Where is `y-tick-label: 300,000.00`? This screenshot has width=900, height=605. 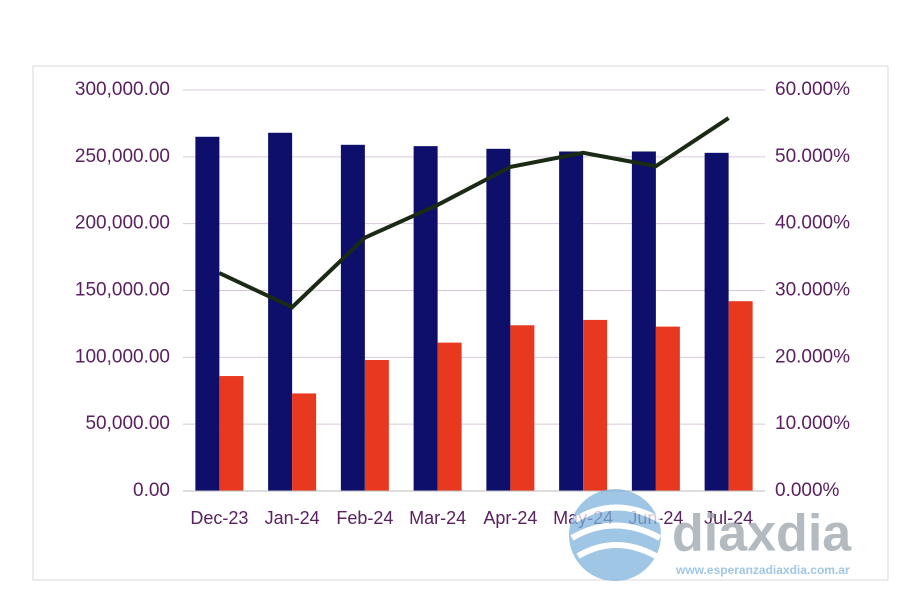
y-tick-label: 300,000.00 is located at coordinates (122, 89).